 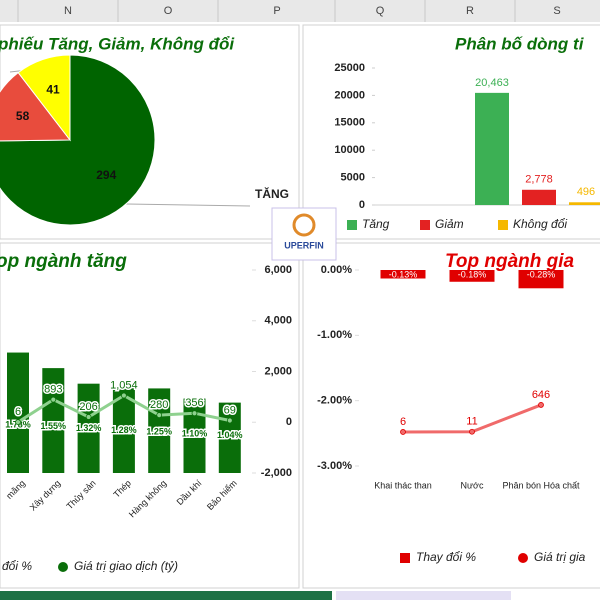 What do you see at coordinates (278, 371) in the screenshot?
I see `y2-tick-label: 2,000` at bounding box center [278, 371].